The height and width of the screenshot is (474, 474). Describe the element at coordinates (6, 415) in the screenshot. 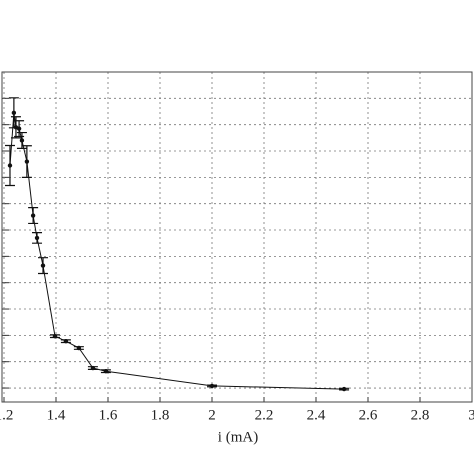

I see `x-tick-label: 1.2` at that location.